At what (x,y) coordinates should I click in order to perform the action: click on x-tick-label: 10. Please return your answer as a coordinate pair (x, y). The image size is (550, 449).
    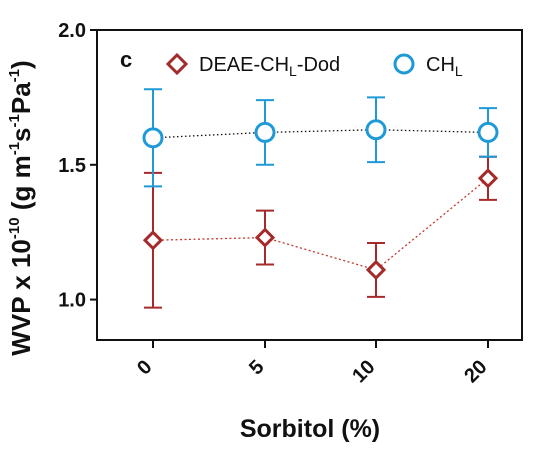
    Looking at the image, I should click on (363, 371).